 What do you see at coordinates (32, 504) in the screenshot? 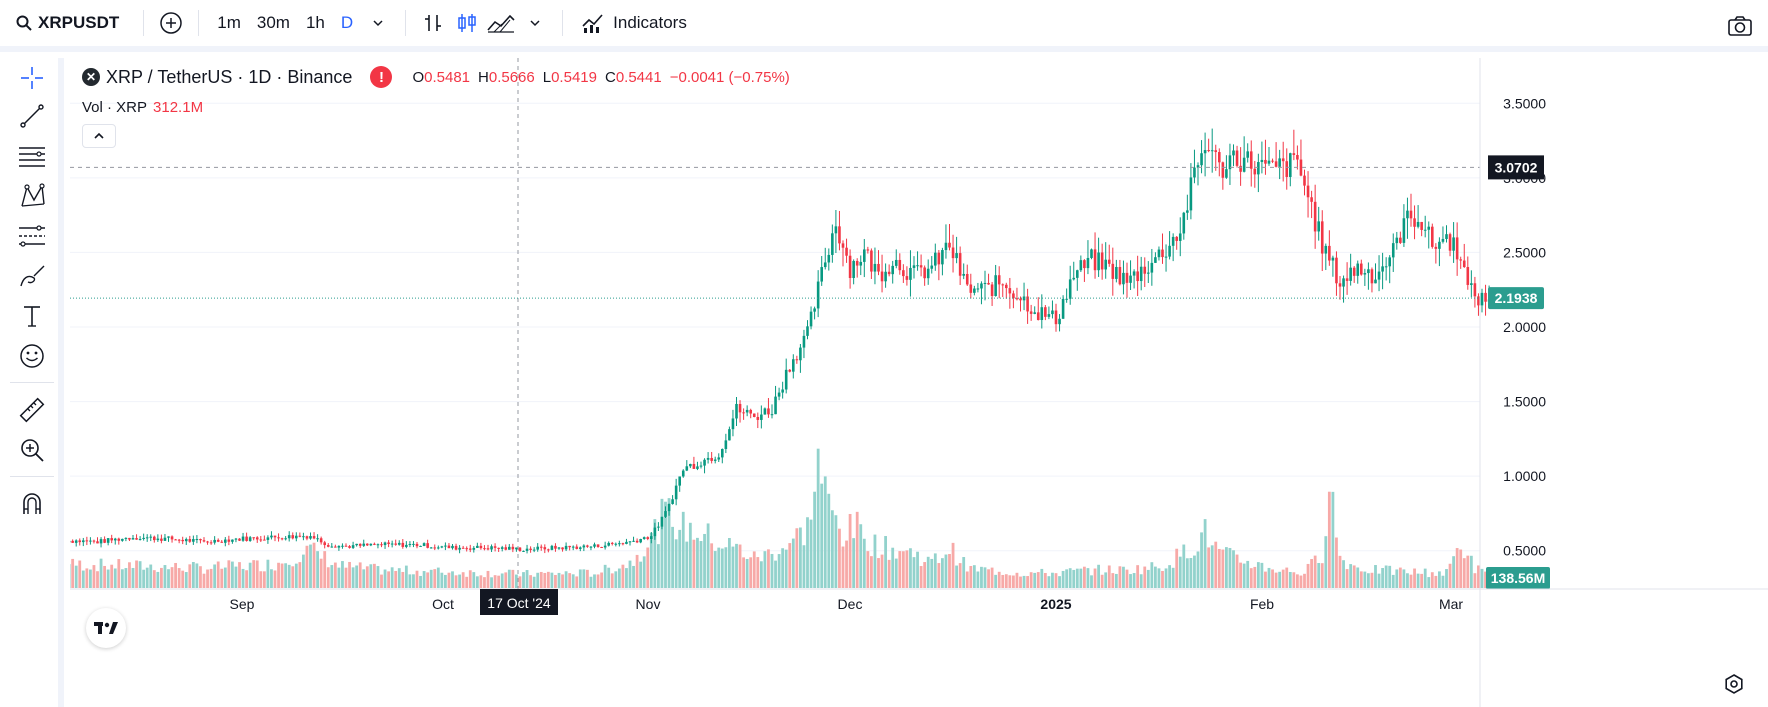
I see `magnet-tool` at bounding box center [32, 504].